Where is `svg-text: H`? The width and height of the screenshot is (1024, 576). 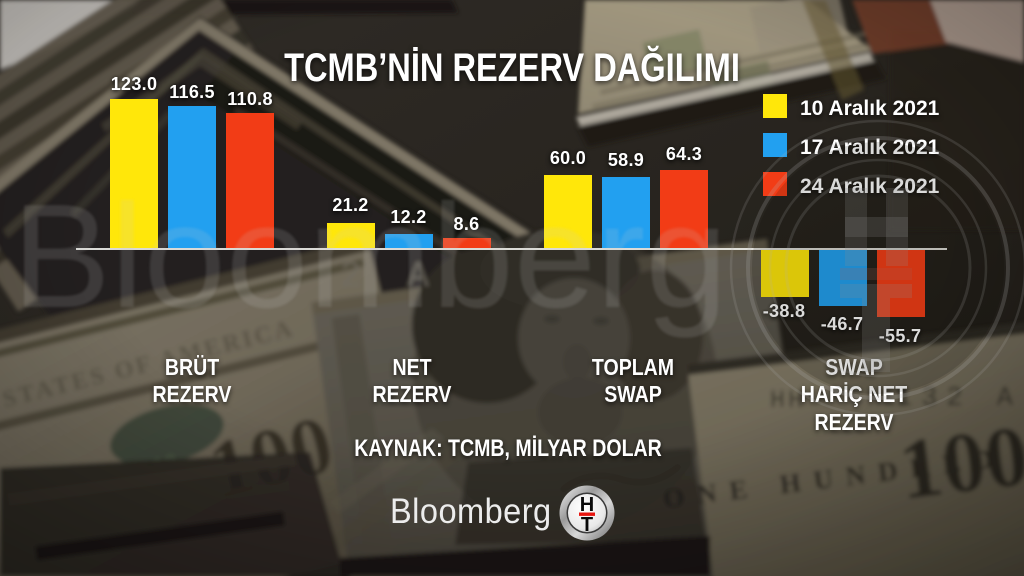 svg-text: H is located at coordinates (587, 505).